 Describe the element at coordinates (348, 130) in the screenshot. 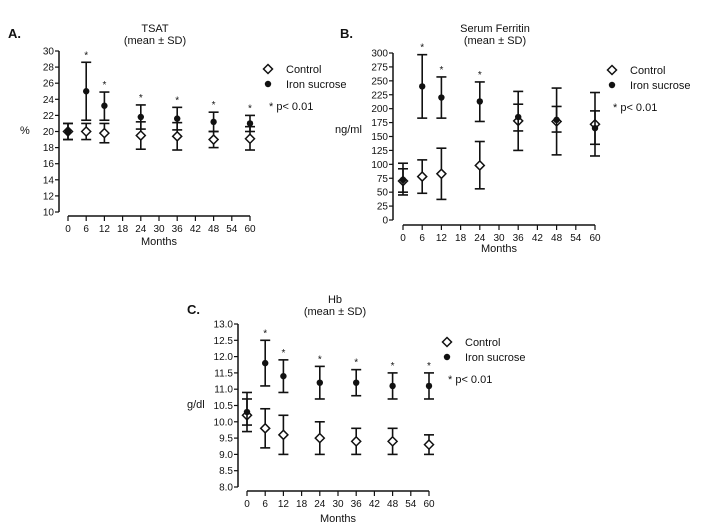

I see `y-axis-label: ng/ml` at that location.